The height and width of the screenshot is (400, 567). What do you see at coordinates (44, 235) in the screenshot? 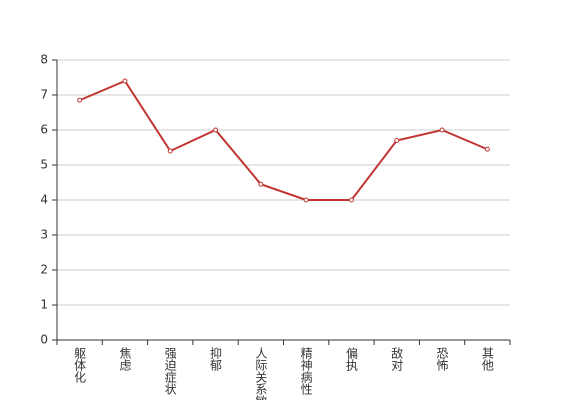
I see `y-tick-label: 3` at bounding box center [44, 235].